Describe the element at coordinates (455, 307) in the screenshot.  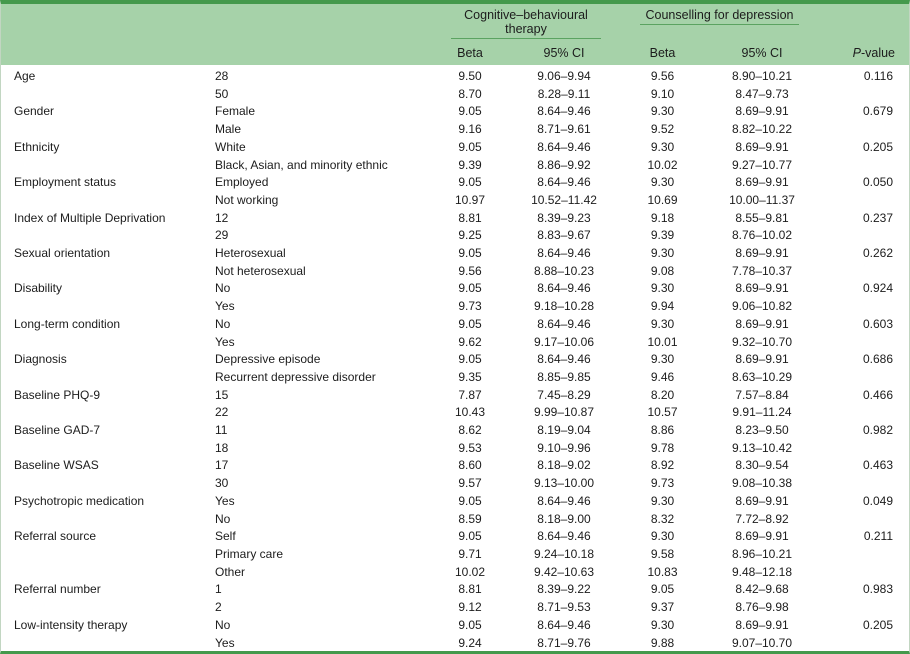
I see `table-row: Yes 9.73 9.18–10.28 9.94 9.06–10.82` at that location.